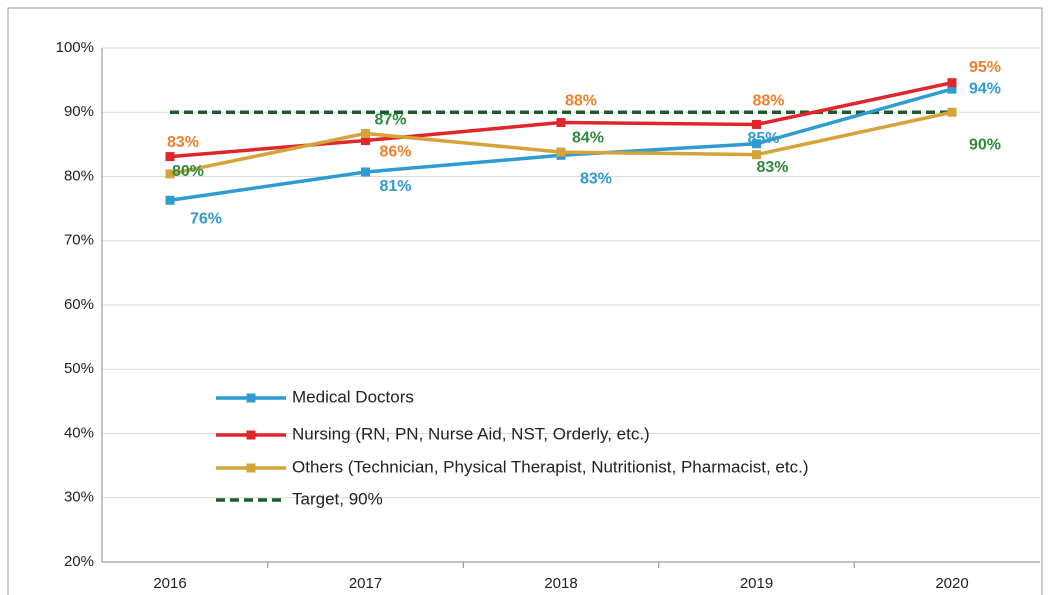 The height and width of the screenshot is (595, 1051). Describe the element at coordinates (337, 498) in the screenshot. I see `legend-label: Target, 90%` at that location.